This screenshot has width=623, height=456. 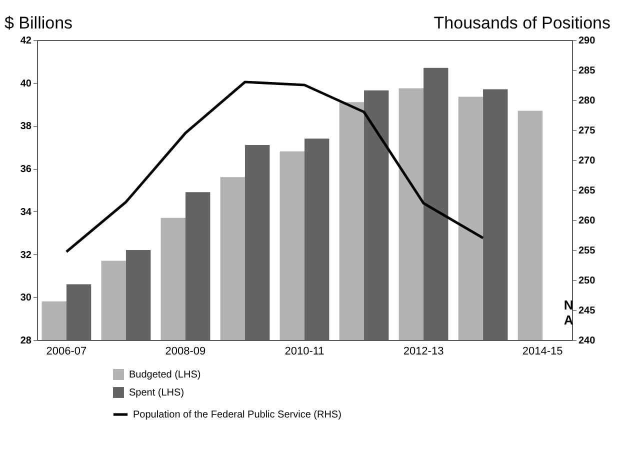 What do you see at coordinates (587, 311) in the screenshot?
I see `y2-tick-label: 245` at bounding box center [587, 311].